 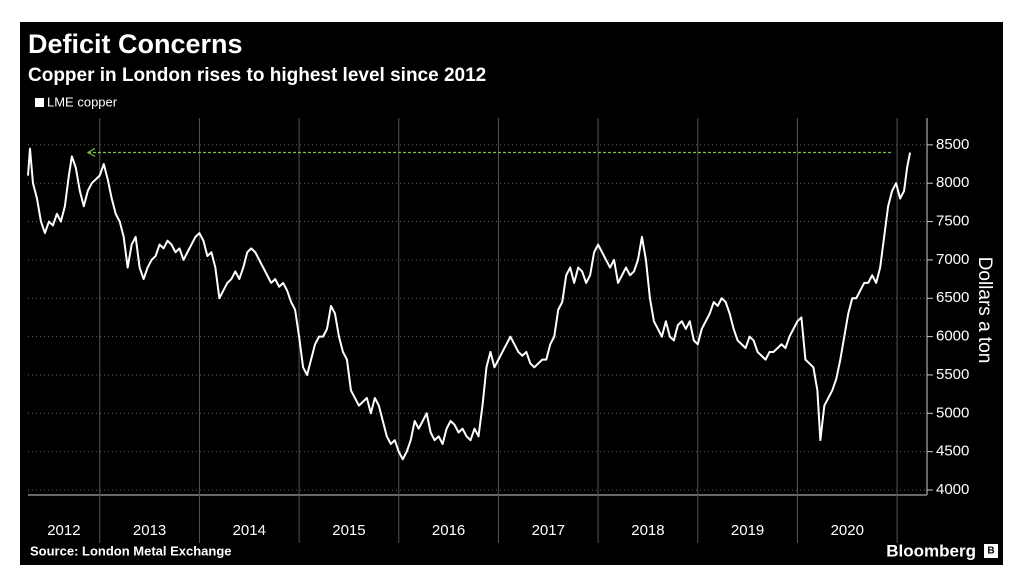 What do you see at coordinates (952, 221) in the screenshot?
I see `y-tick-label: 7500` at bounding box center [952, 221].